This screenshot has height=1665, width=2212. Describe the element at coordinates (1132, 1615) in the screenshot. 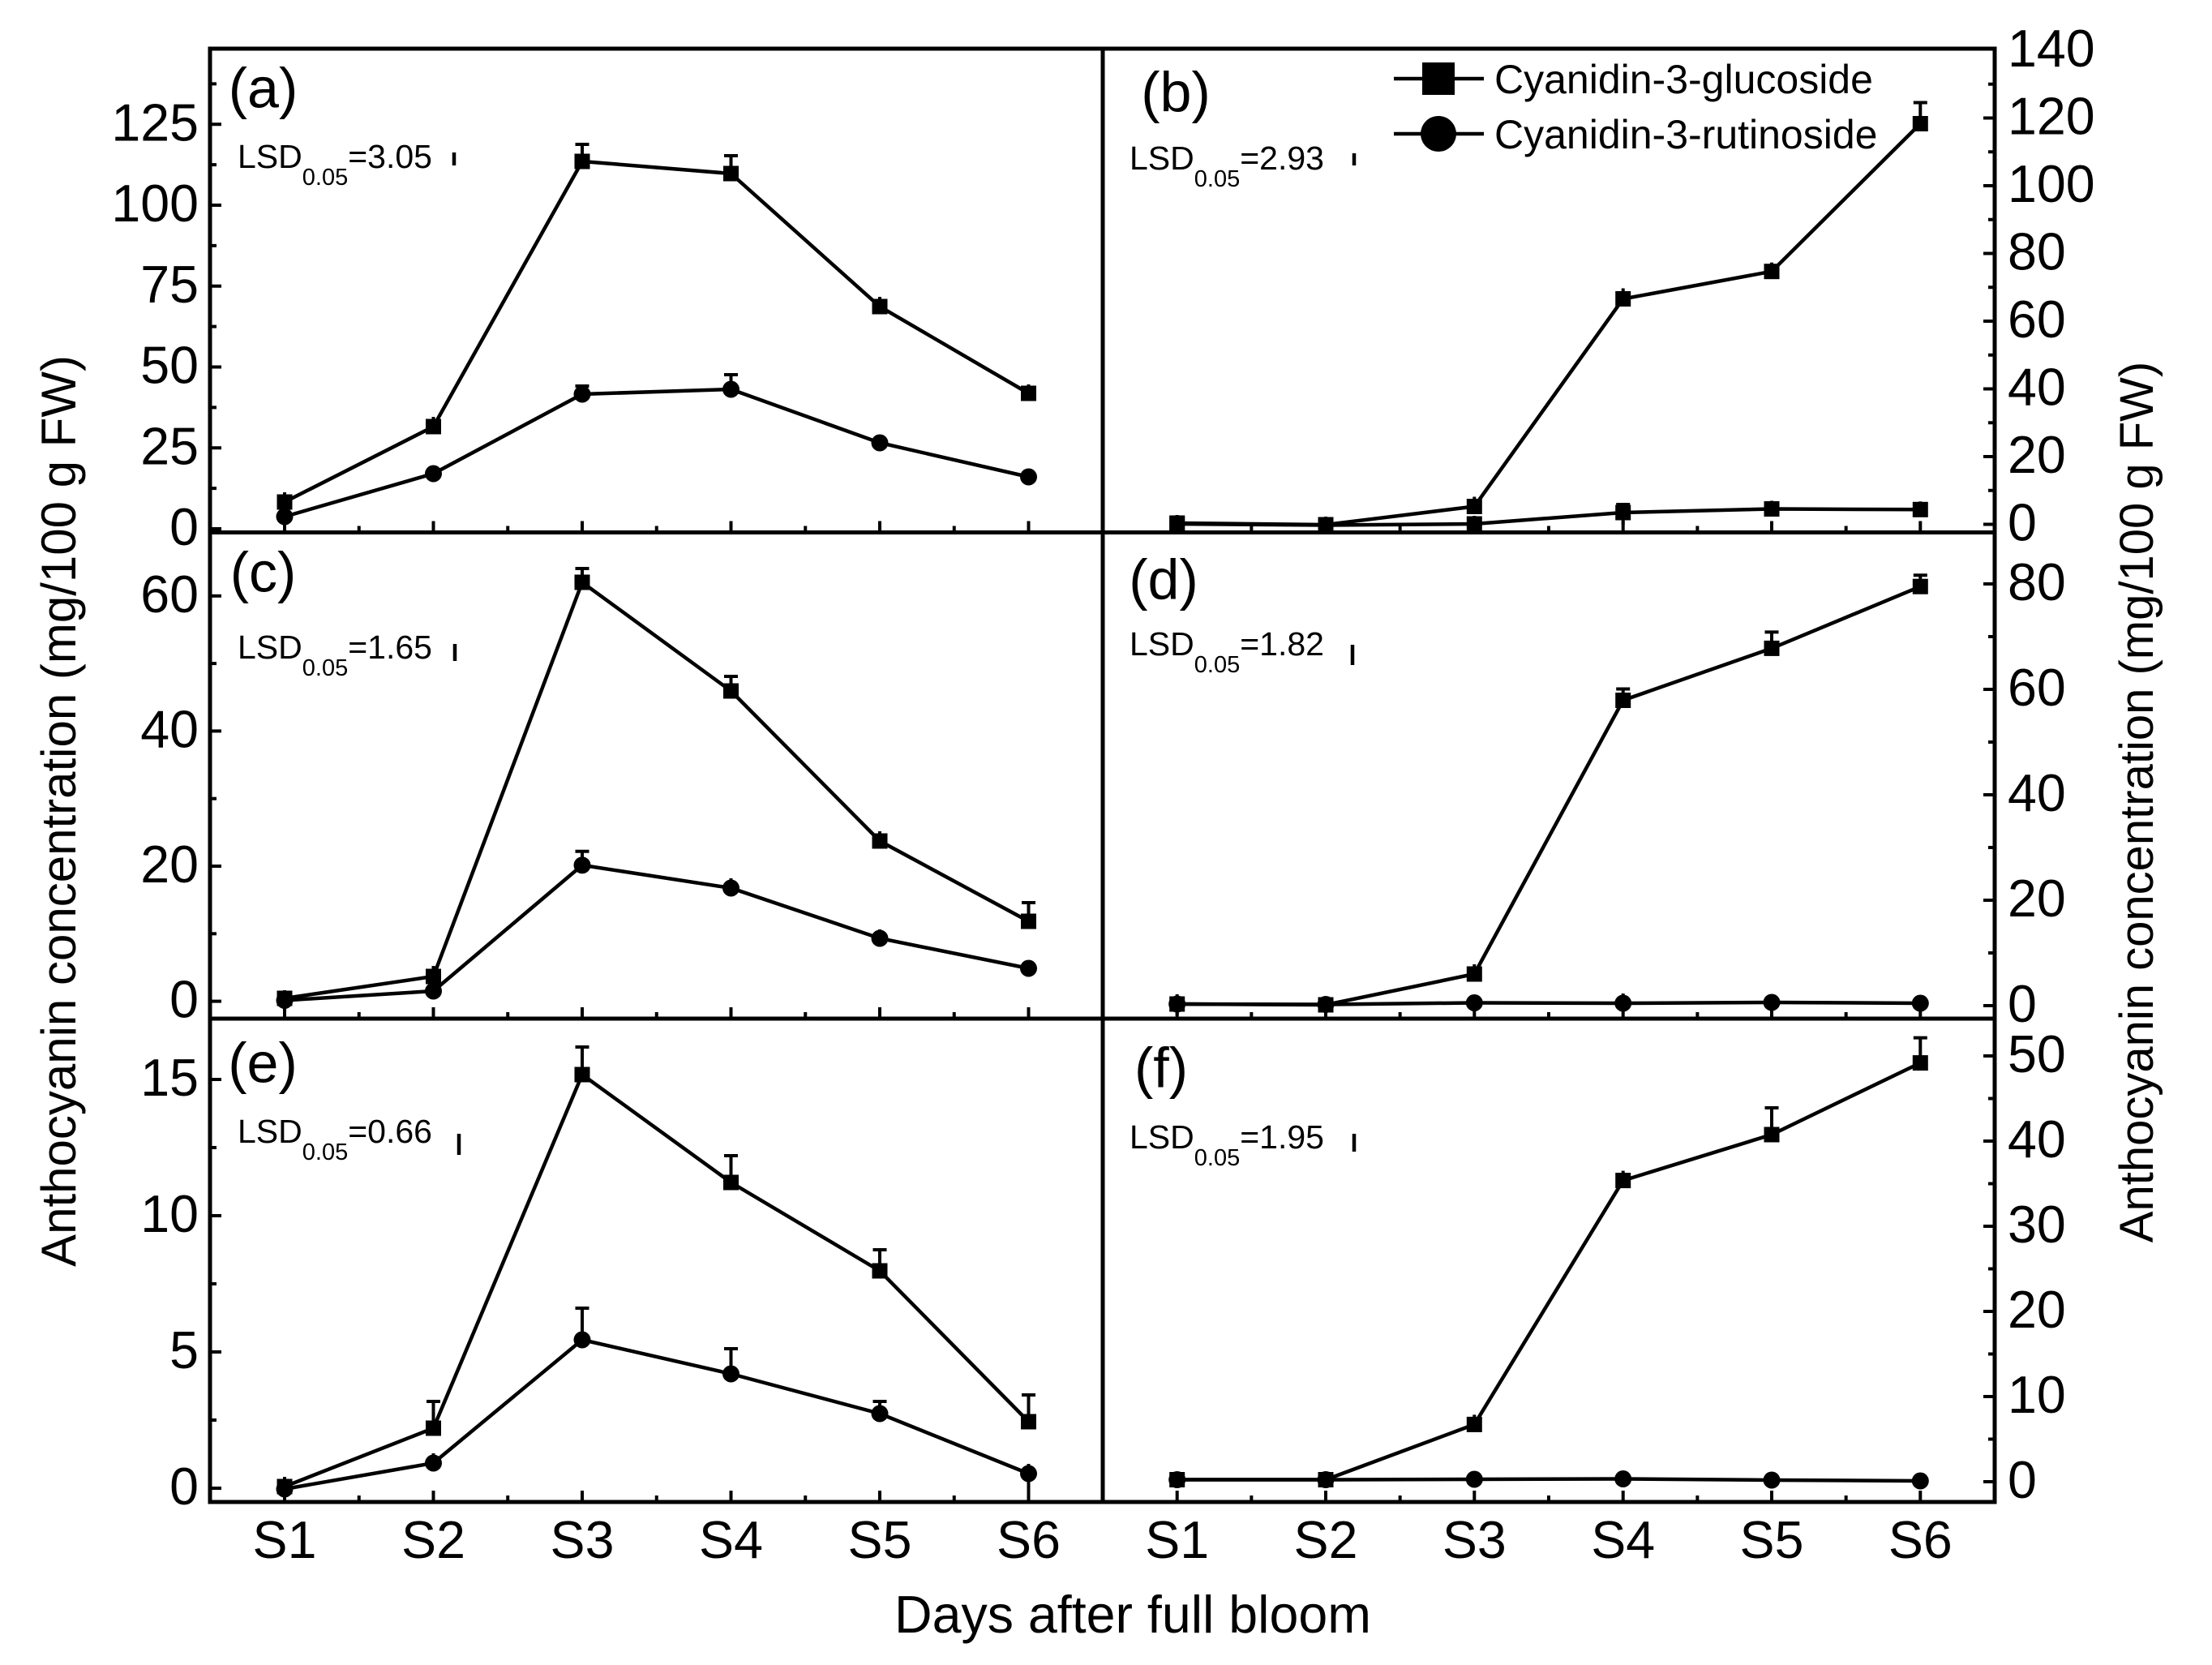

I see `svg-text: Days after full bloom` at that location.